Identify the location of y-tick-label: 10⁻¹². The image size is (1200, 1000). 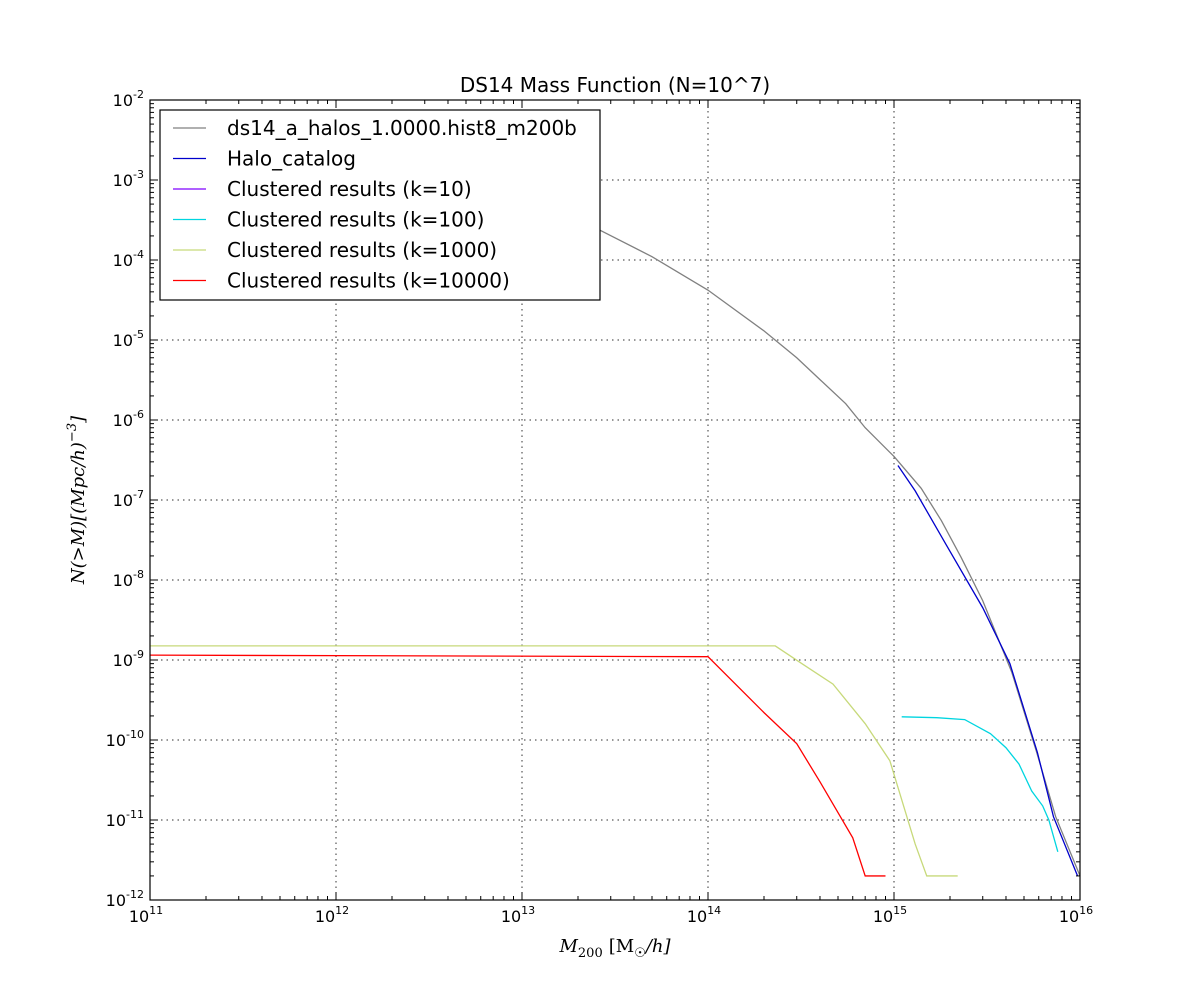
(125, 899).